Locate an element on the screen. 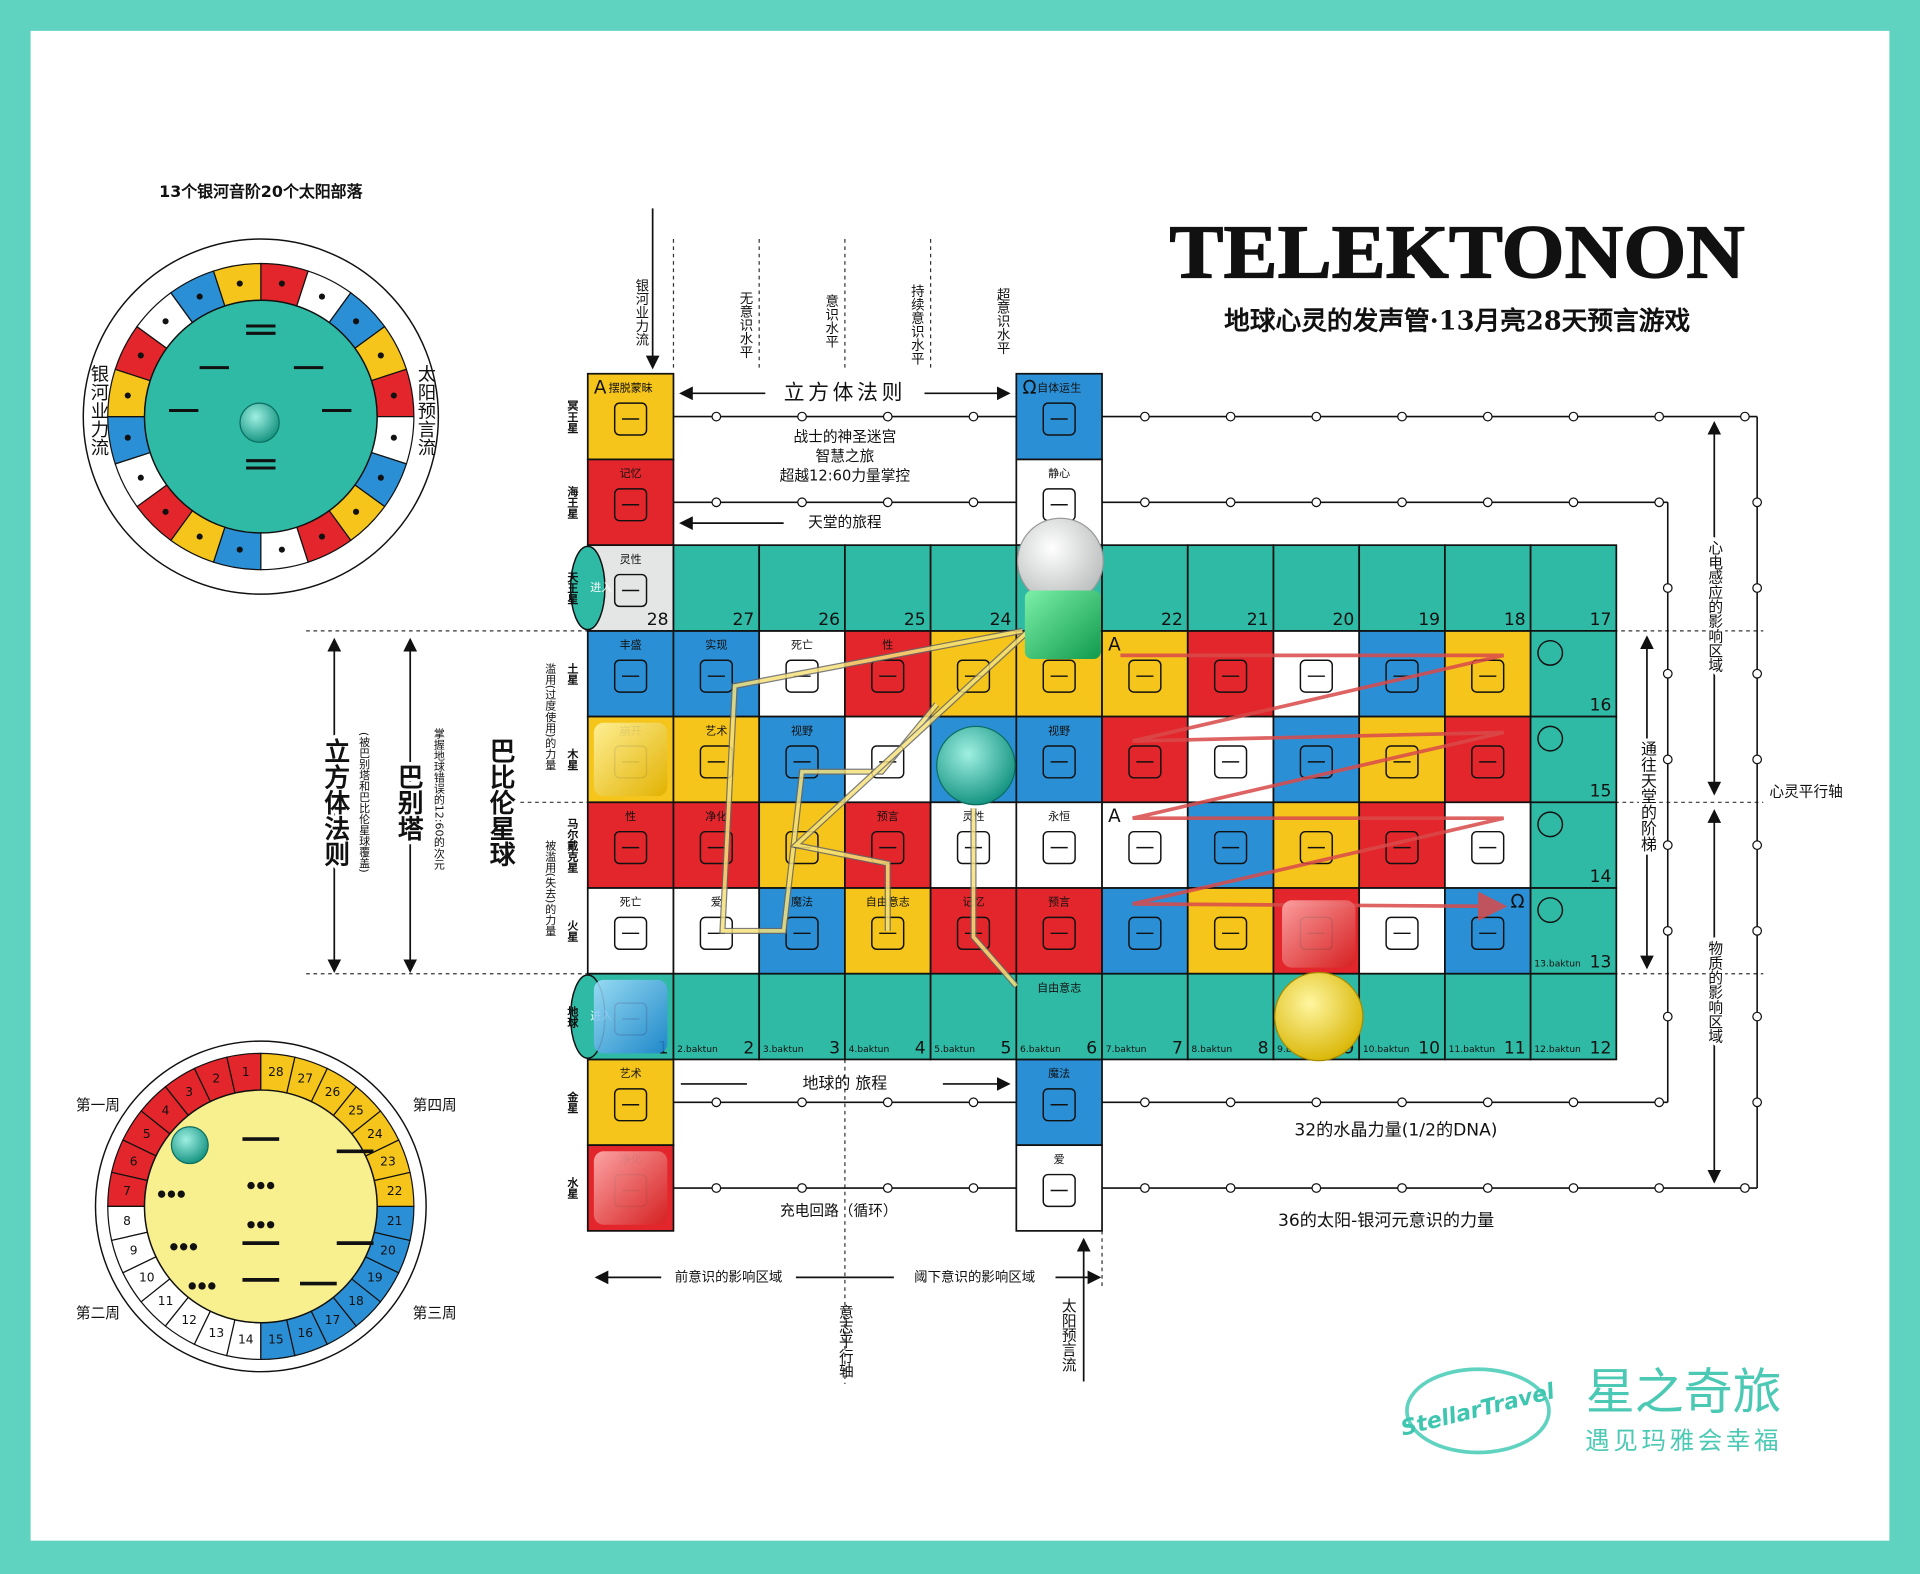  cell-number: 17 is located at coordinates (1601, 620).